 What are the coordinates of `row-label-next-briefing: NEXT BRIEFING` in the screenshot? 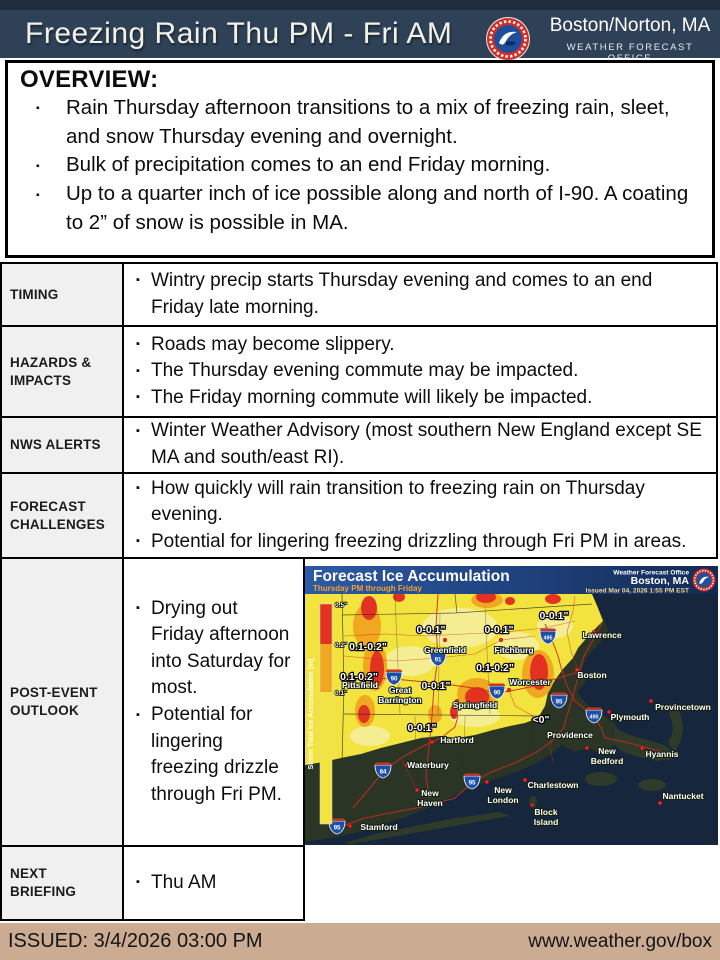 It's located at (62, 883).